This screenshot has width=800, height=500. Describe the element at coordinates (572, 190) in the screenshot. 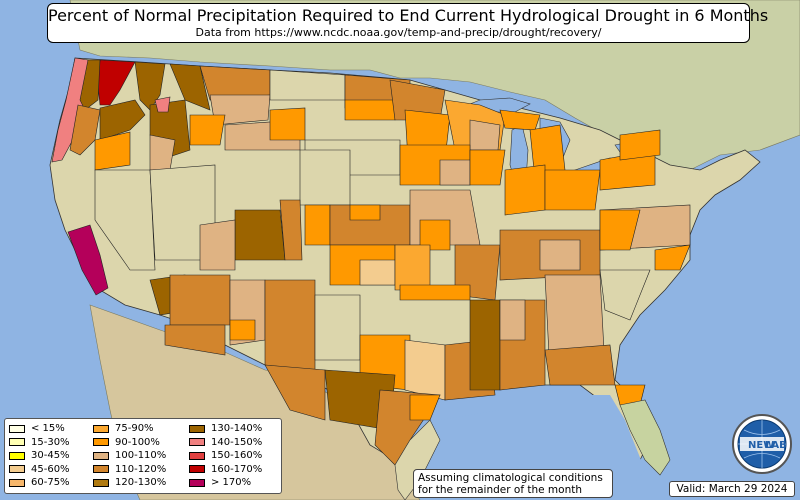

I see `division-oh` at that location.